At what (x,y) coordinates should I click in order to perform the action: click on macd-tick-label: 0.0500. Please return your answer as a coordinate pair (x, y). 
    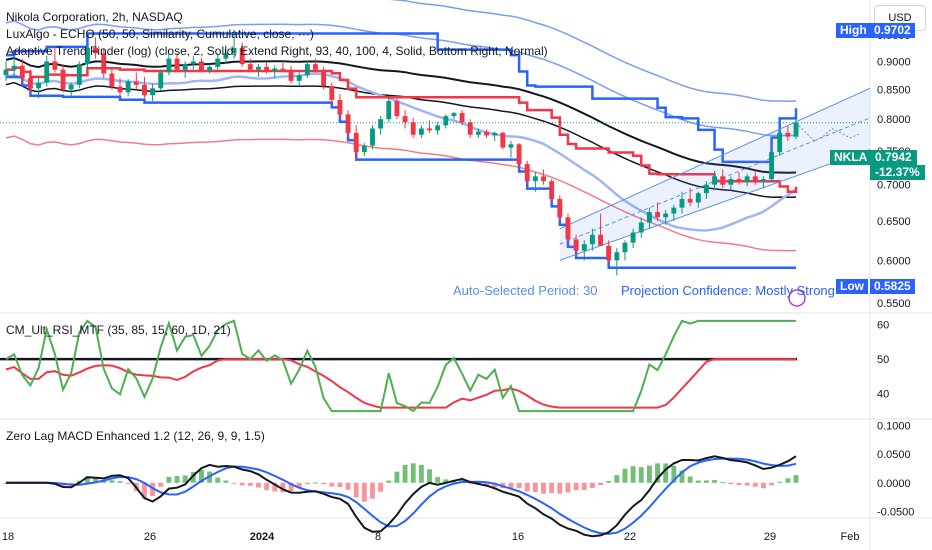
    Looking at the image, I should click on (894, 455).